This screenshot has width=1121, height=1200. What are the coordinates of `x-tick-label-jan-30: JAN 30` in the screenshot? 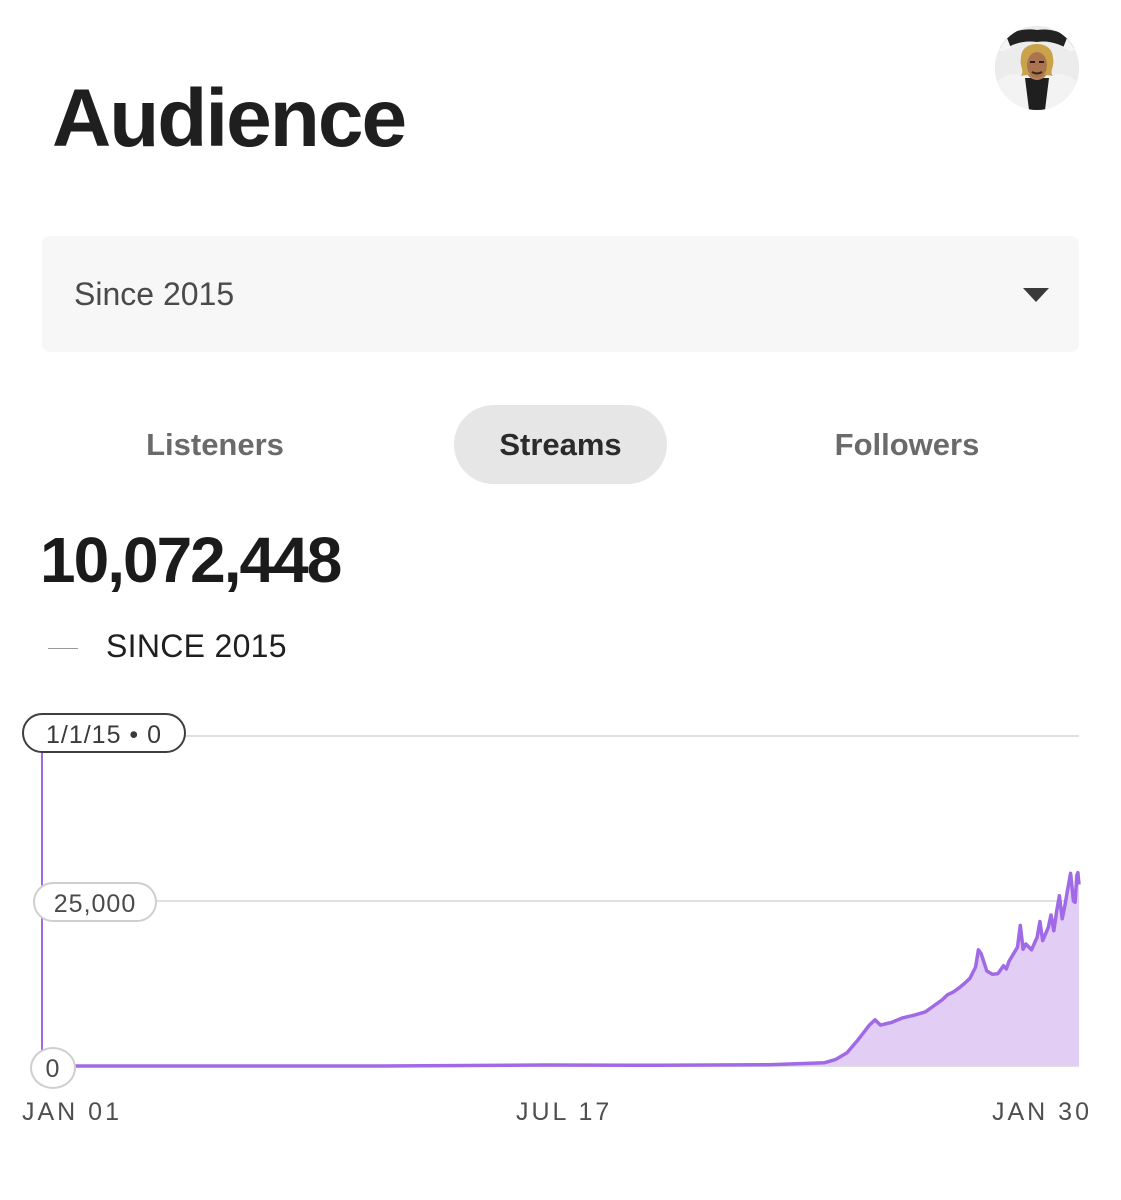 It's located at (1042, 1112).